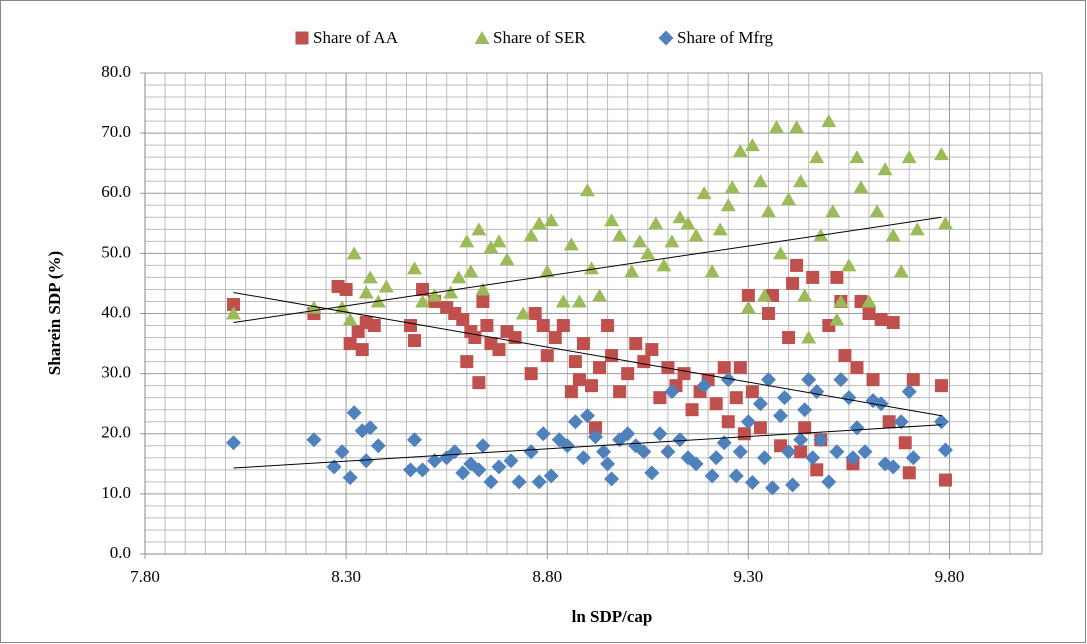 This screenshot has width=1087, height=644. Describe the element at coordinates (346, 576) in the screenshot. I see `x-tick-label: 8.30` at that location.